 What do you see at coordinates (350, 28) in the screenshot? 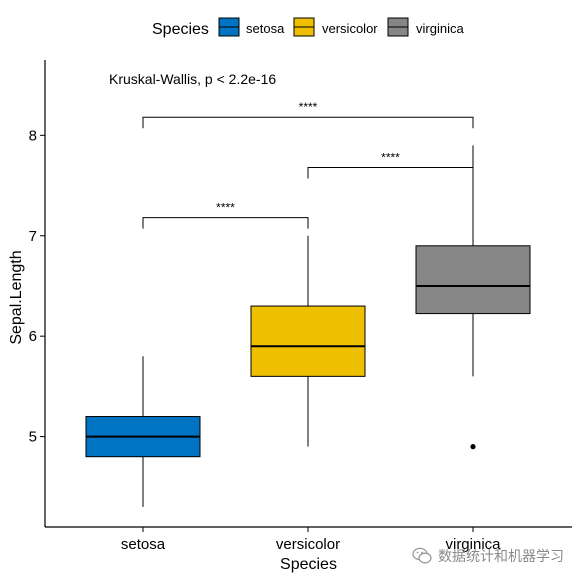
I see `legend-label-versicolor: versicolor` at bounding box center [350, 28].